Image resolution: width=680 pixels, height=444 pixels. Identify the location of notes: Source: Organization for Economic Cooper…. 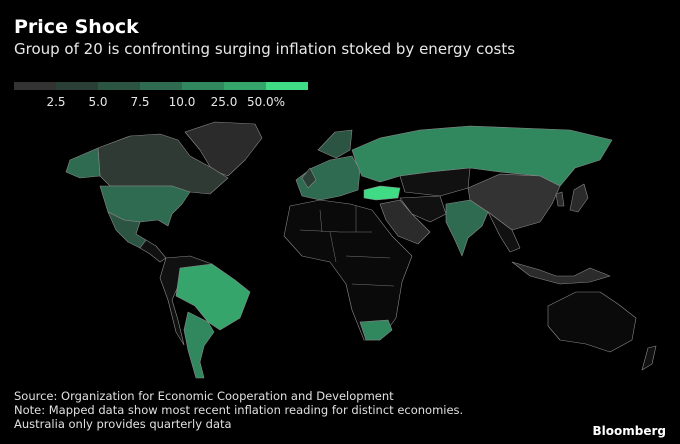
(238, 410).